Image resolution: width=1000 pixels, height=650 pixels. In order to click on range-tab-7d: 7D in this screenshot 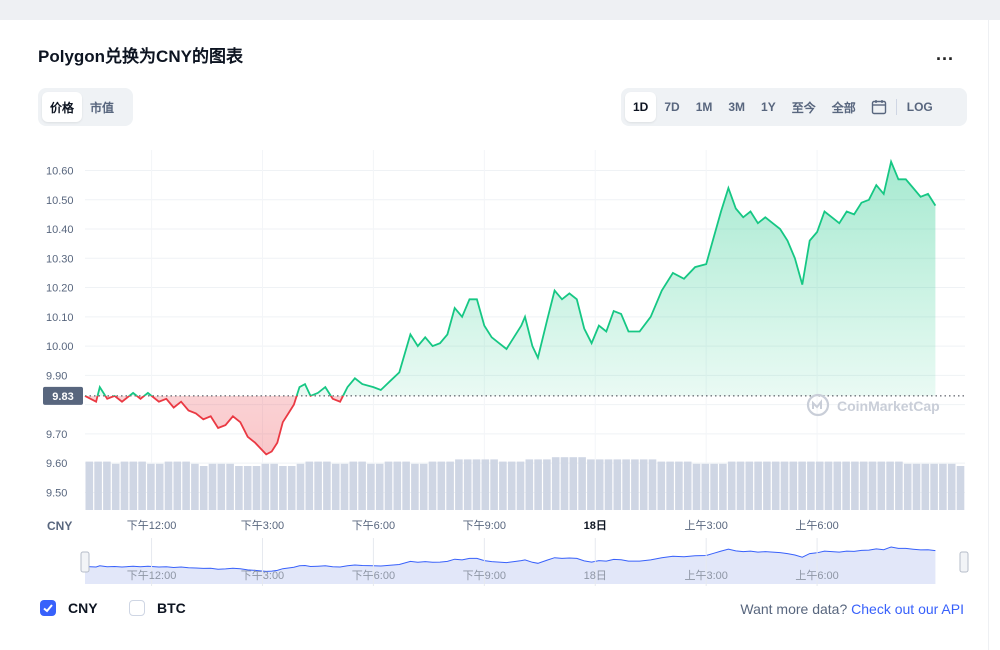, I will do `click(672, 107)`.